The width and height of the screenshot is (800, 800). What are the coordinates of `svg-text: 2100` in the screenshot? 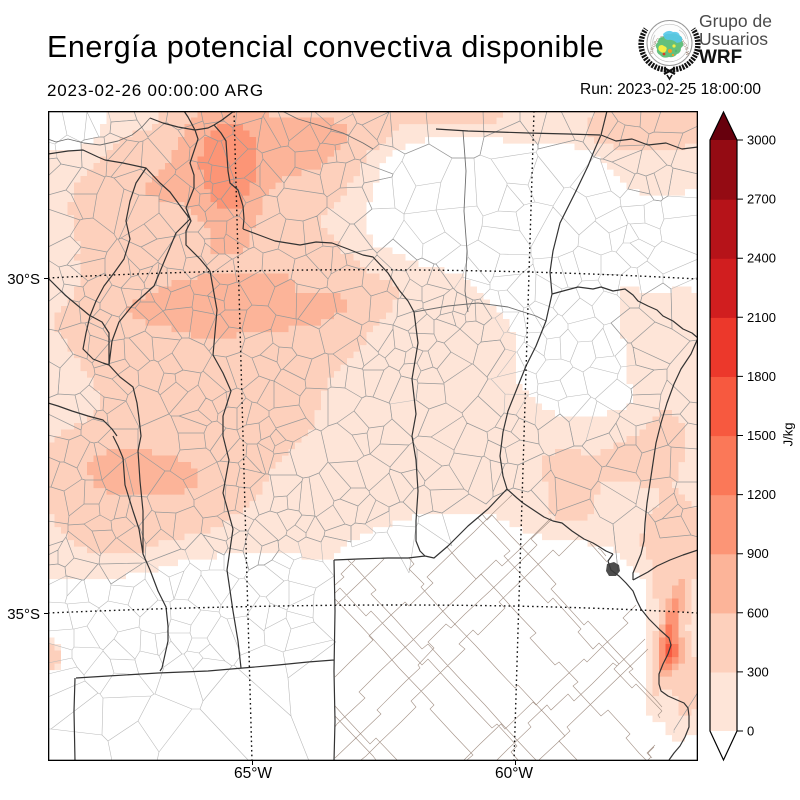 It's located at (761, 317).